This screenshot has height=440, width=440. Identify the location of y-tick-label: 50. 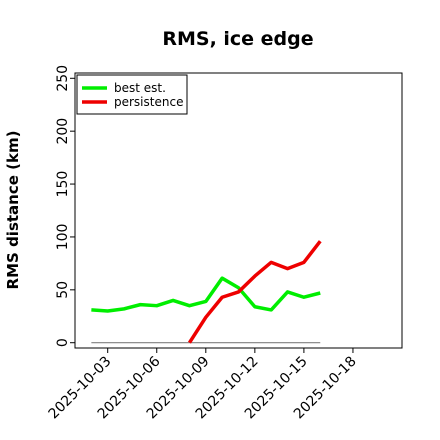
(63, 290).